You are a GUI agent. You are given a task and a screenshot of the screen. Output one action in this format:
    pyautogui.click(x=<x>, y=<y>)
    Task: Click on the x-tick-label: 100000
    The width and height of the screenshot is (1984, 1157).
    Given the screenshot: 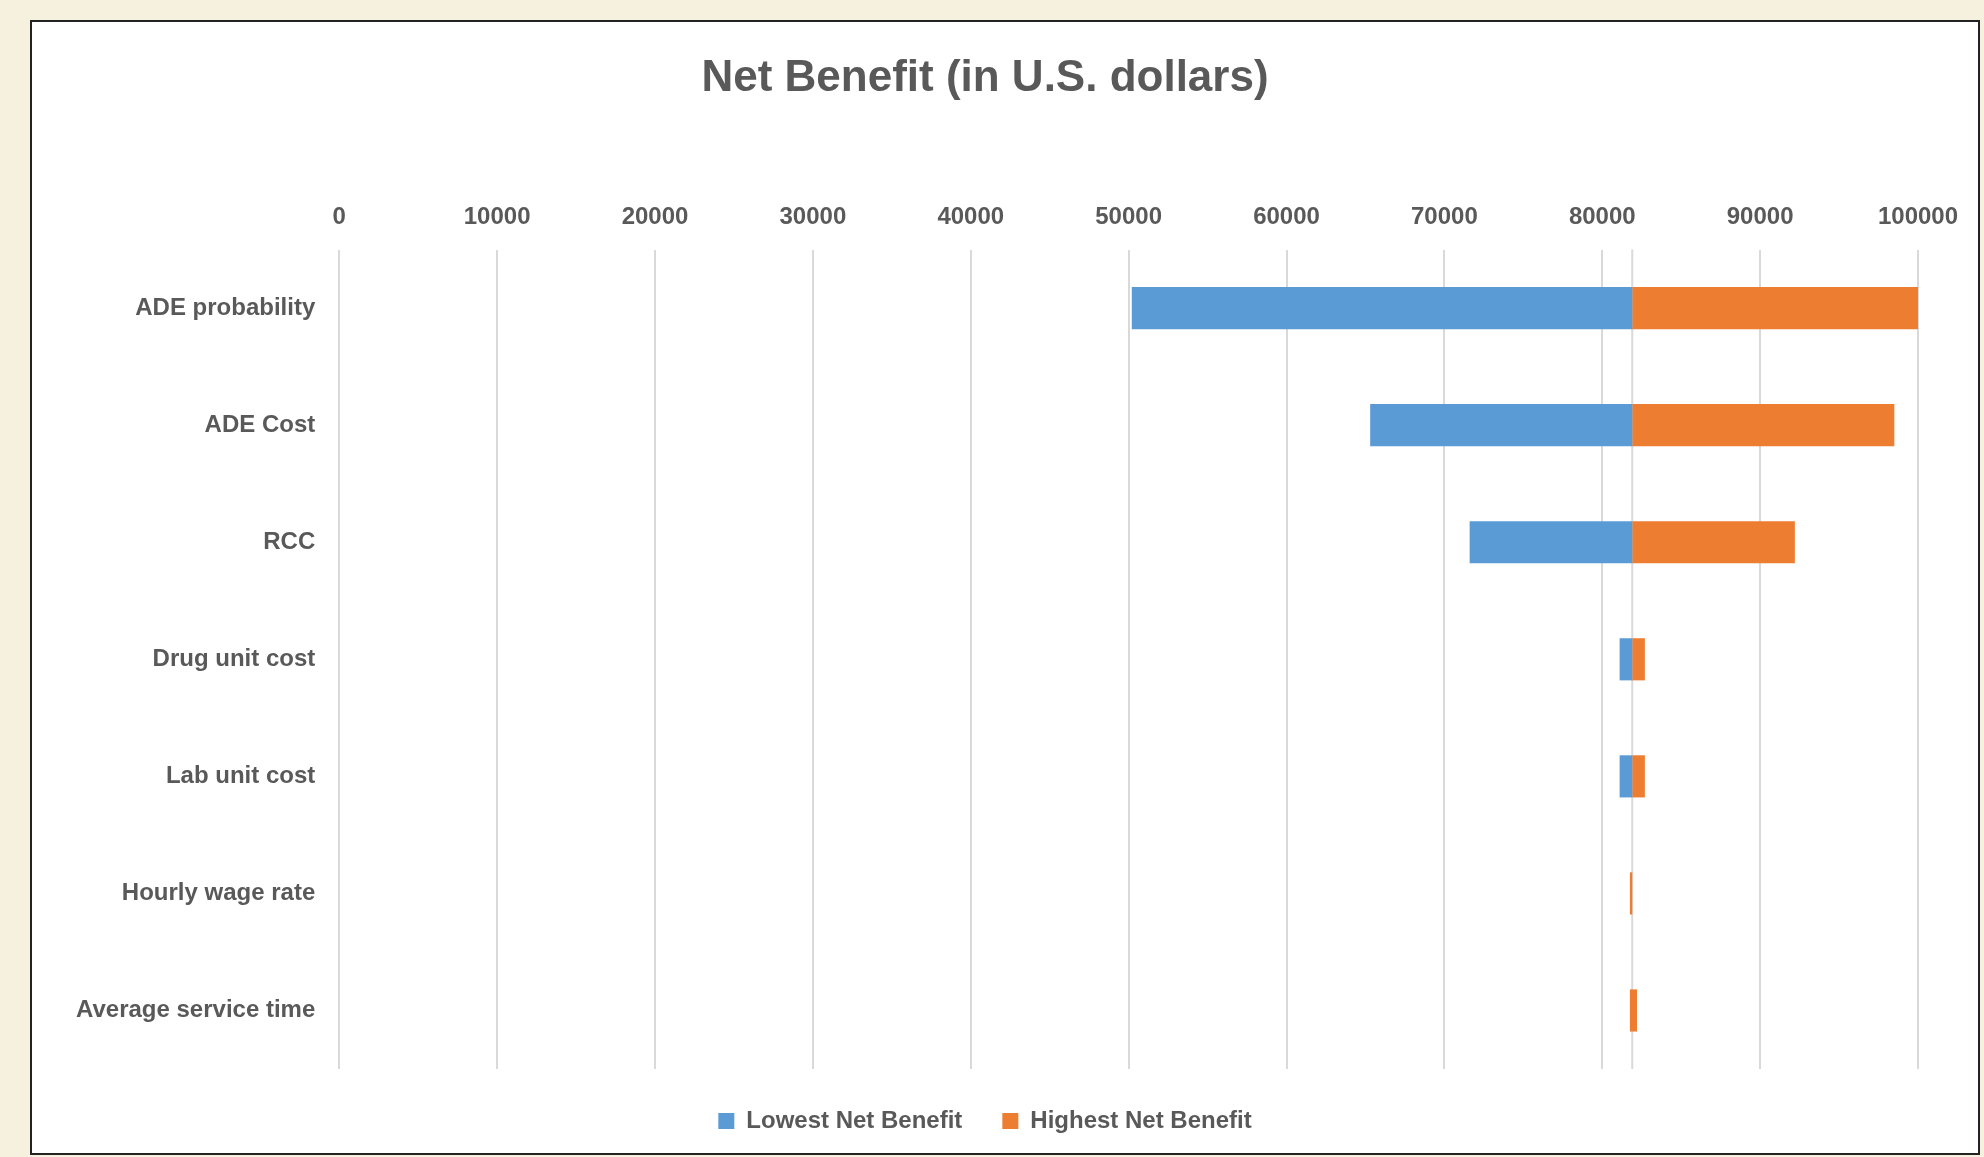 What is the action you would take?
    pyautogui.click(x=1918, y=215)
    